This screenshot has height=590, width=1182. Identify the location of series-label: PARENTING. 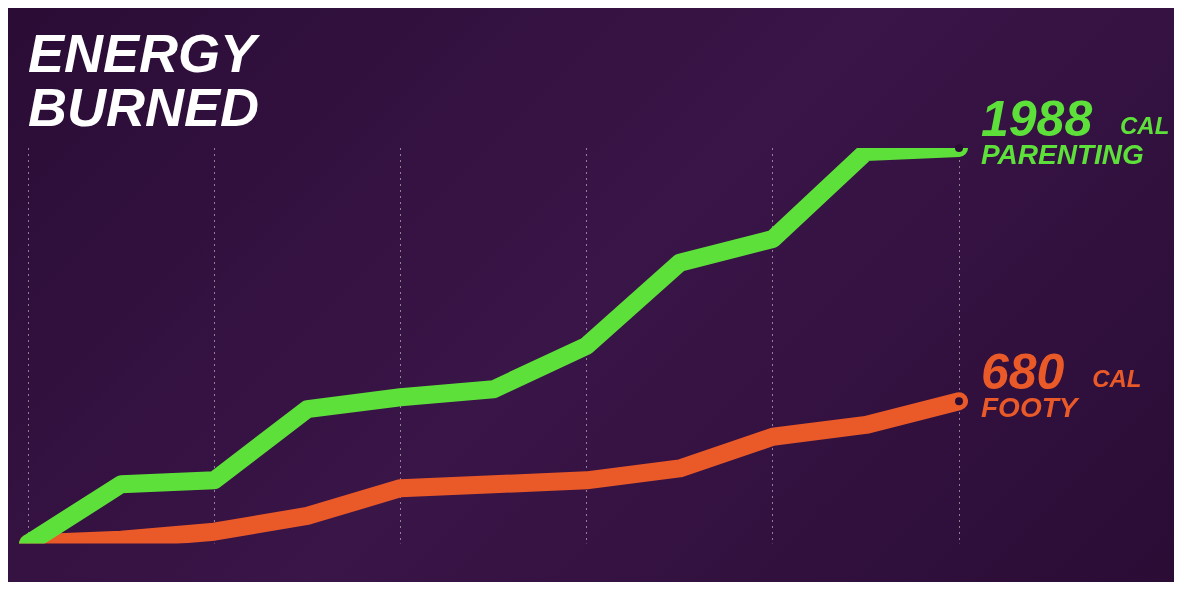
(1062, 154).